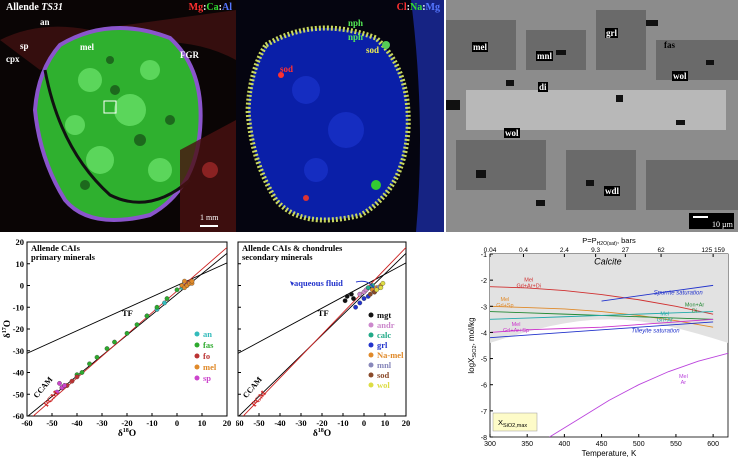 This screenshot has height=467, width=738. Describe the element at coordinates (516, 331) in the screenshot. I see `curve-label-mel_grl_ar_sp-2: Grl+Ar+Sp` at that location.